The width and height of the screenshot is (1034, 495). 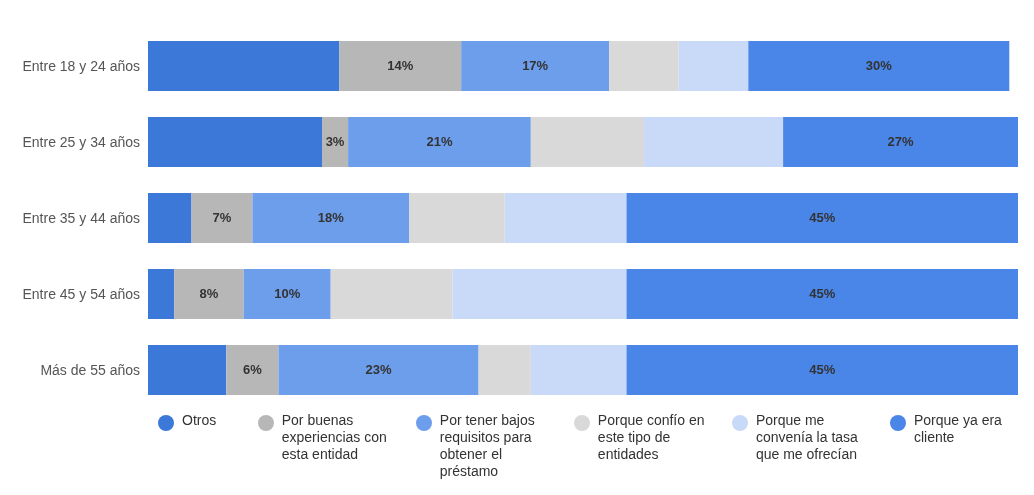 What do you see at coordinates (81, 293) in the screenshot?
I see `y-tick-label: Entre 45 y 54 años` at bounding box center [81, 293].